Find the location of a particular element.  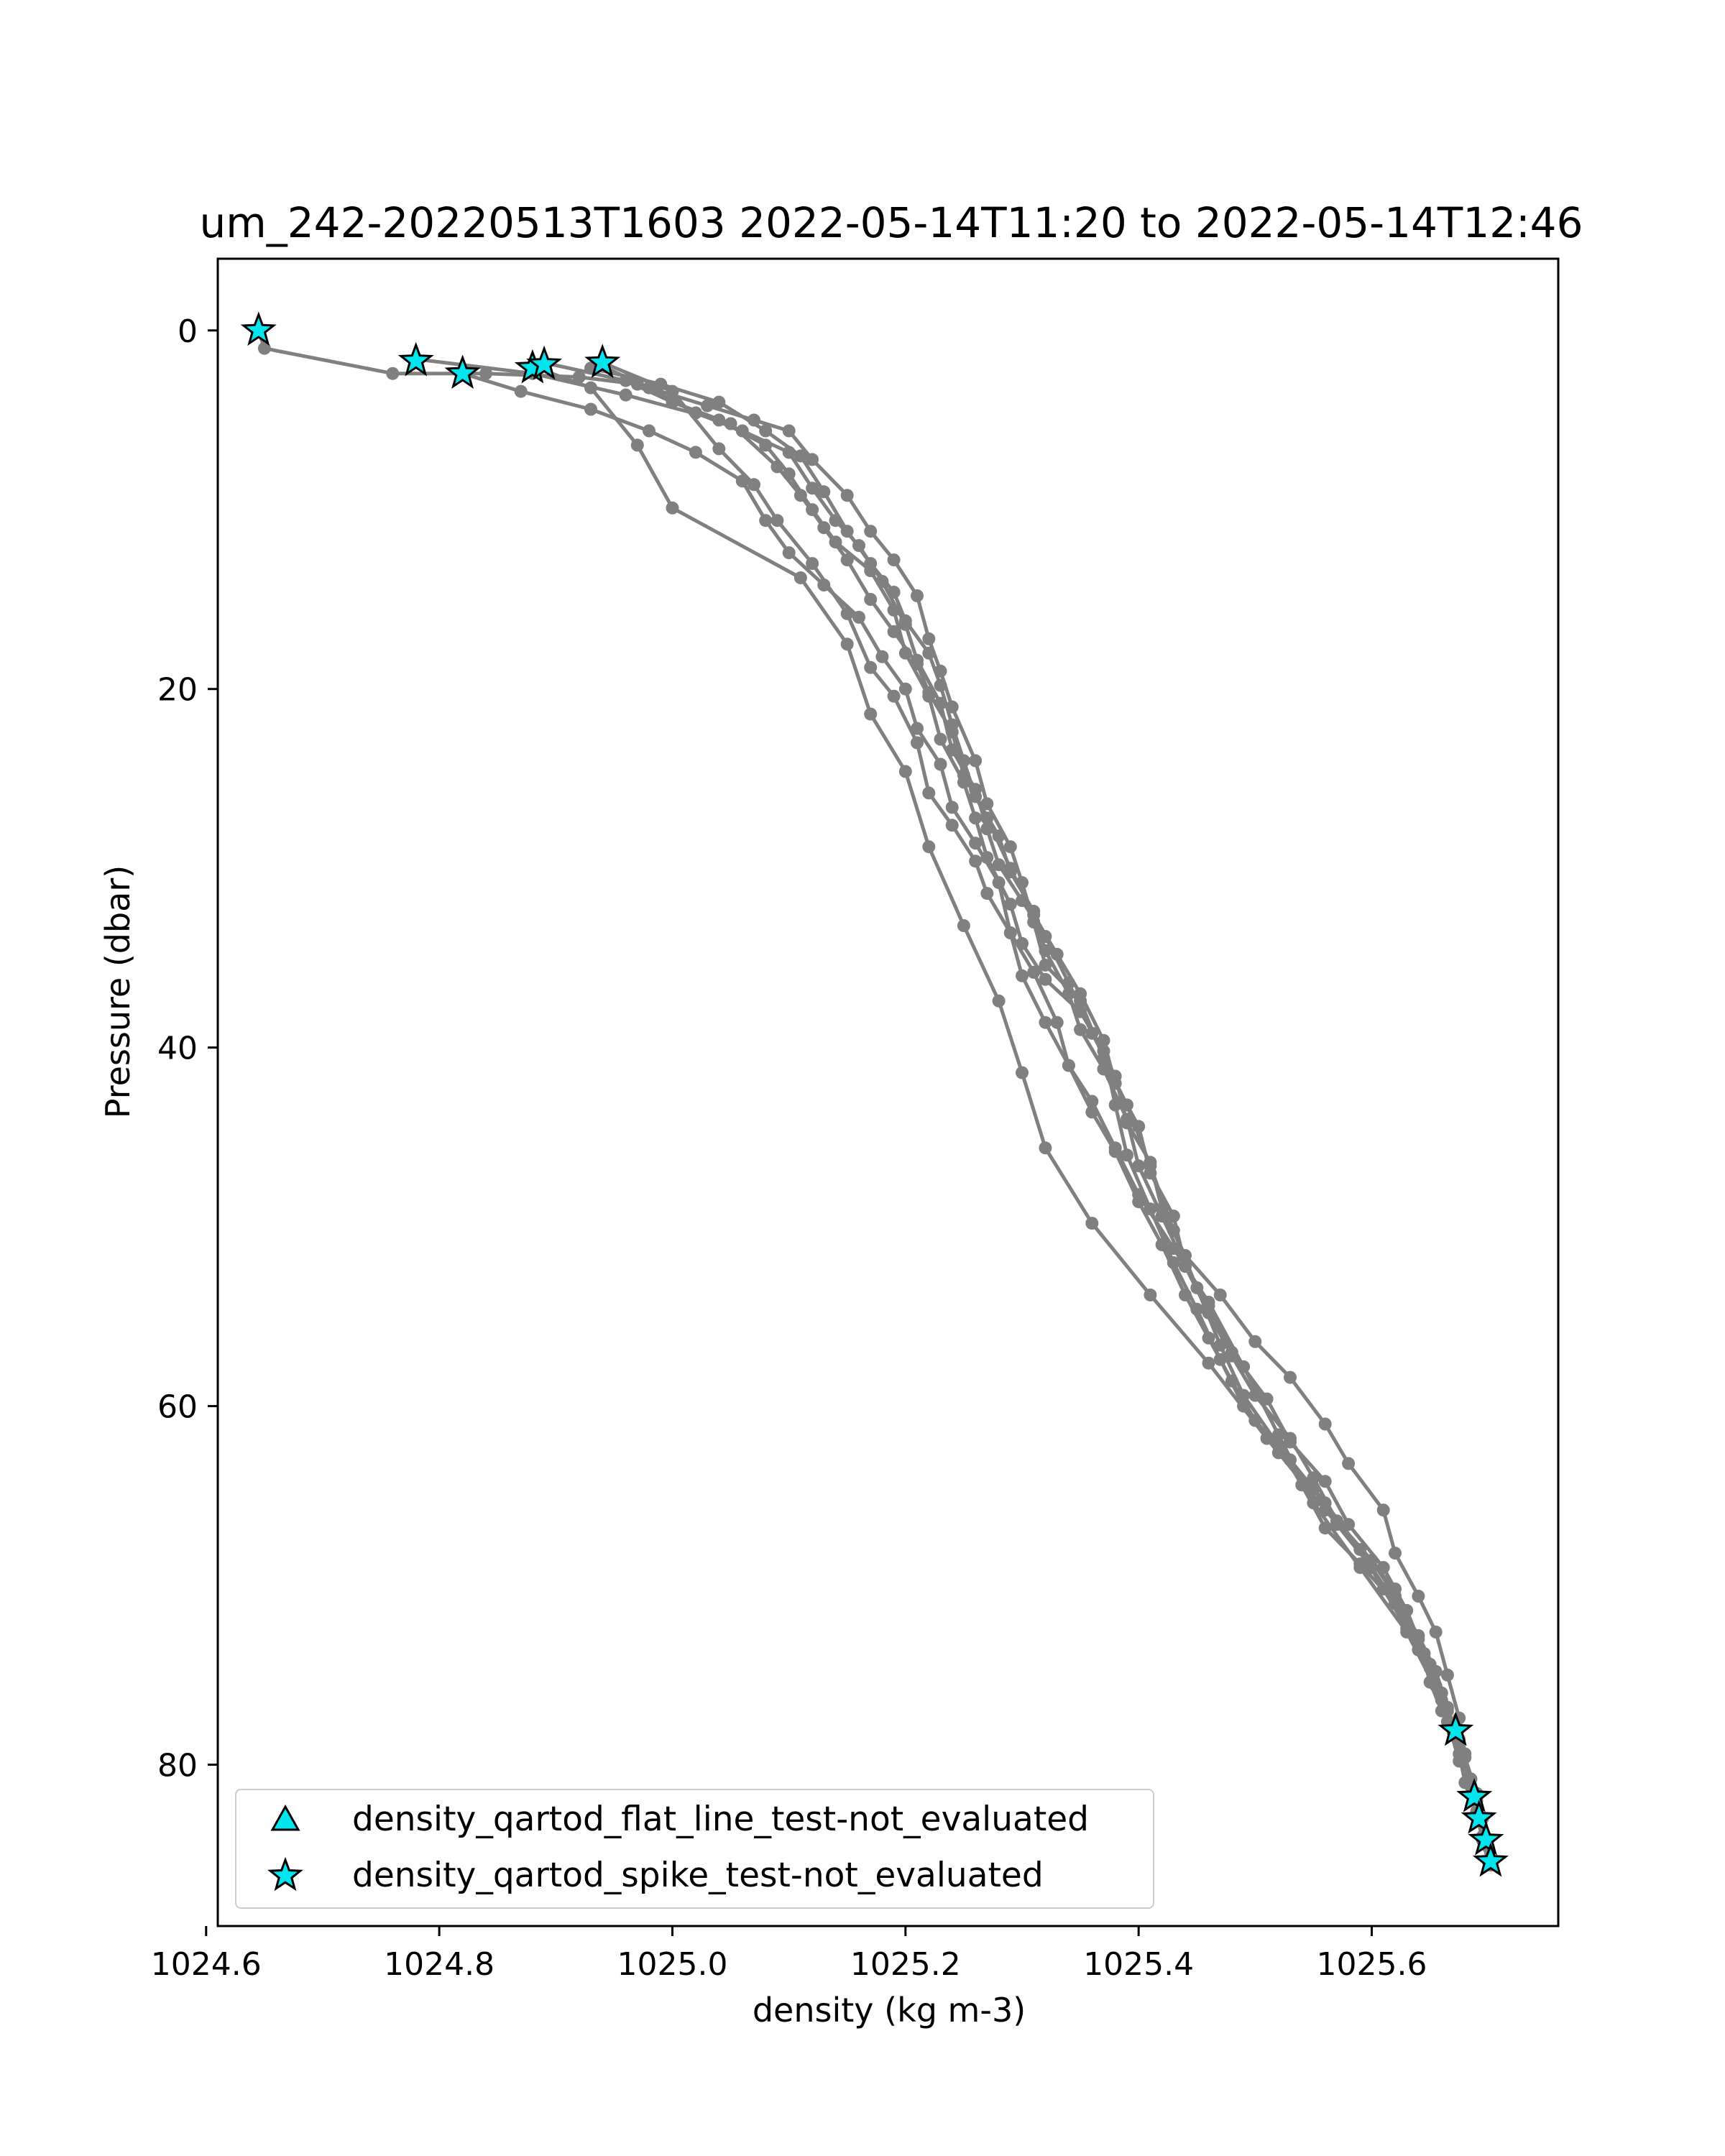

x-tick-label: 1025.0 is located at coordinates (672, 1965).